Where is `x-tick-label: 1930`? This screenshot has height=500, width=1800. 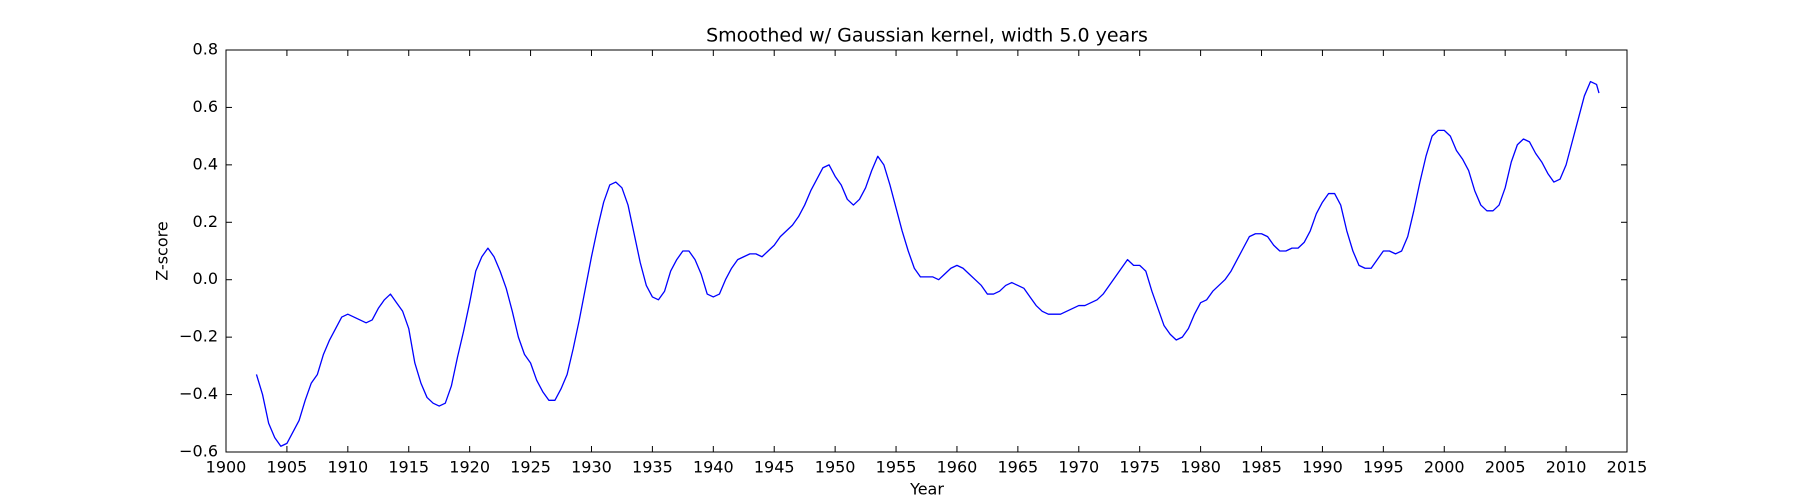 x-tick-label: 1930 is located at coordinates (591, 467).